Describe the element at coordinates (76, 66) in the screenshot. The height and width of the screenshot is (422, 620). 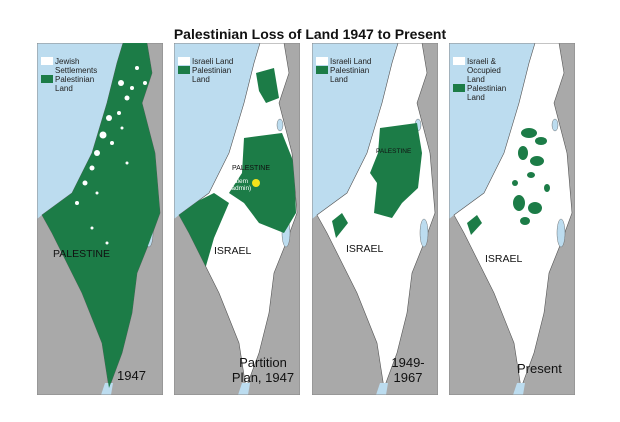
I see `legend-label-white: Jewish Settlements` at that location.